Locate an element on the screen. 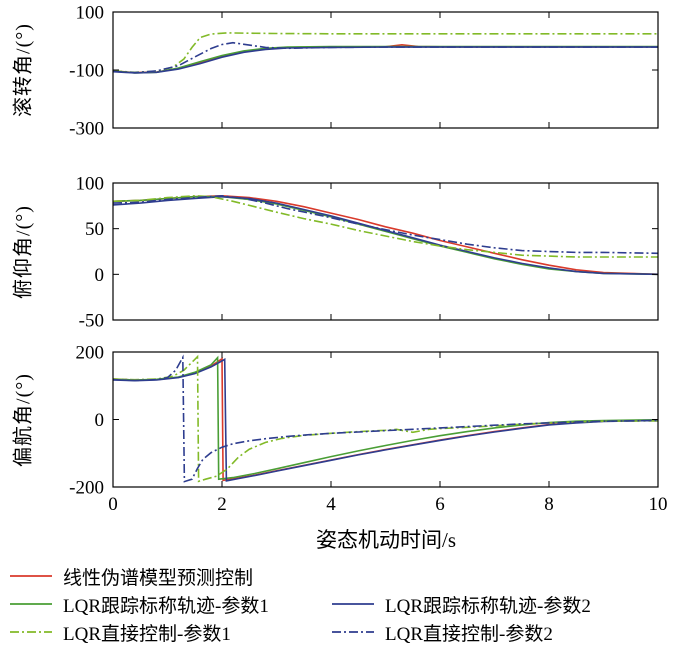 The image size is (700, 656). svg-text: 2 is located at coordinates (222, 504).